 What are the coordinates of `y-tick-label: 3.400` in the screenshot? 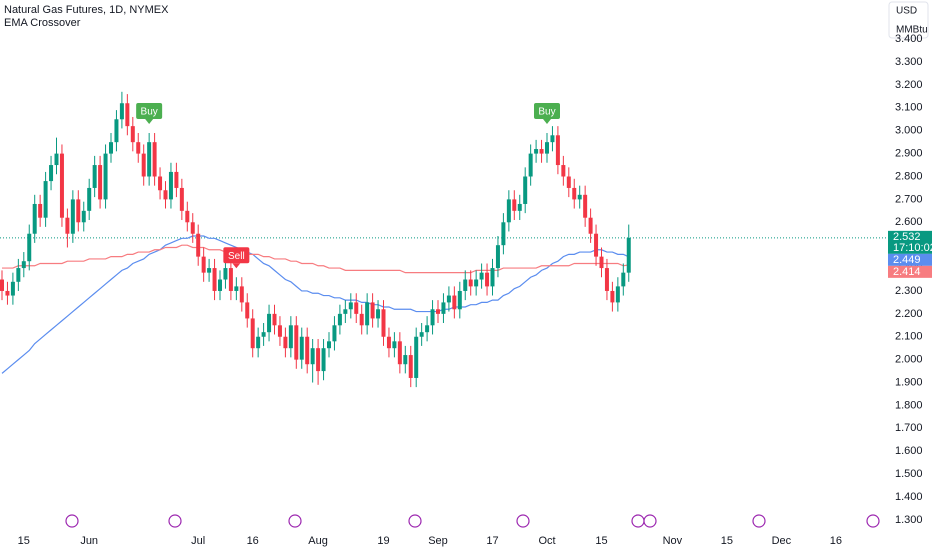 It's located at (909, 39).